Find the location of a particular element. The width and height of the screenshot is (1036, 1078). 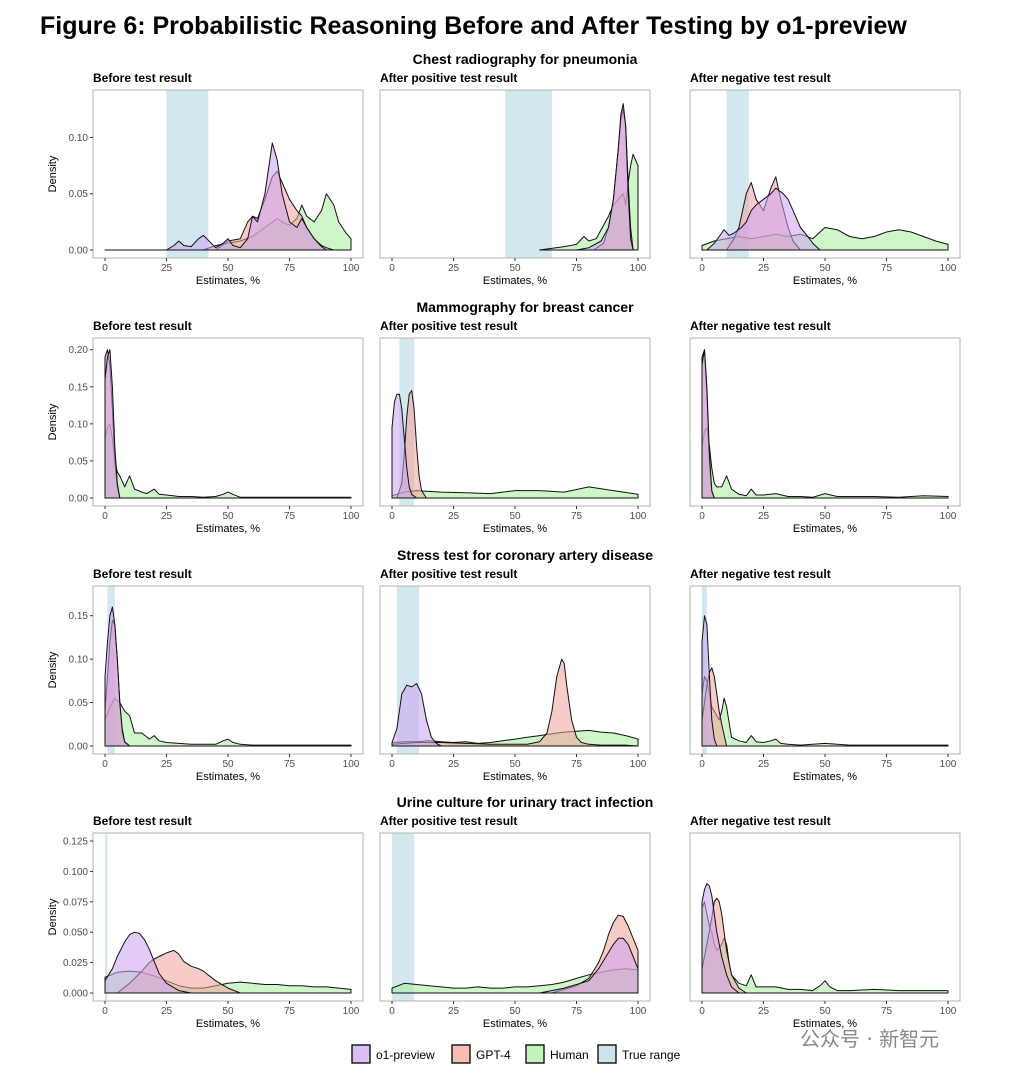

y-tick-label: 0.10 is located at coordinates (79, 424).